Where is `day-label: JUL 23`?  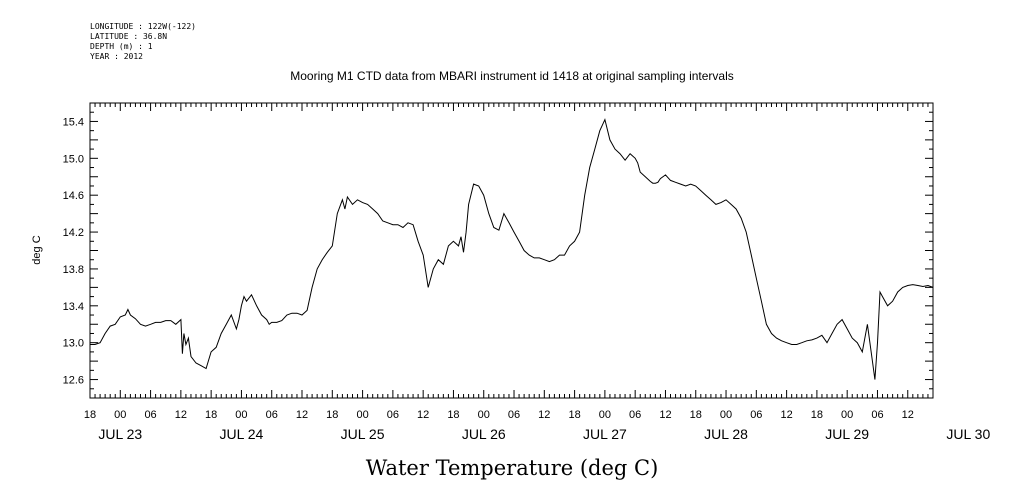 day-label: JUL 23 is located at coordinates (120, 434).